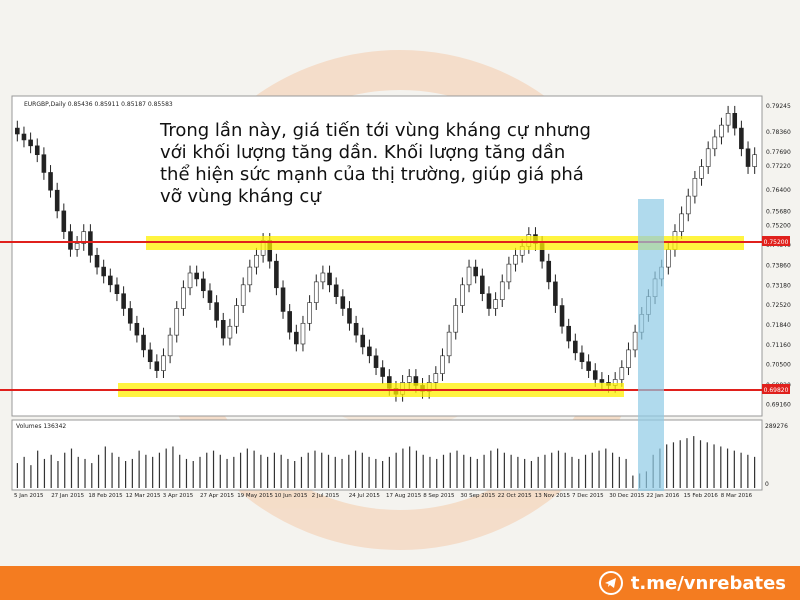  Describe the element at coordinates (778, 365) in the screenshot. I see `price-tick-label: 0.70500` at that location.